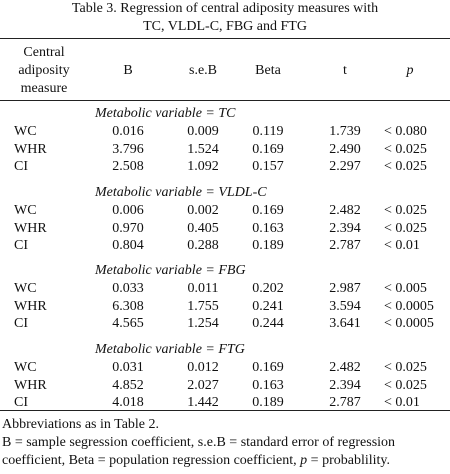 This screenshot has height=474, width=450. Describe the element at coordinates (203, 228) in the screenshot. I see `cell: 0.405` at that location.